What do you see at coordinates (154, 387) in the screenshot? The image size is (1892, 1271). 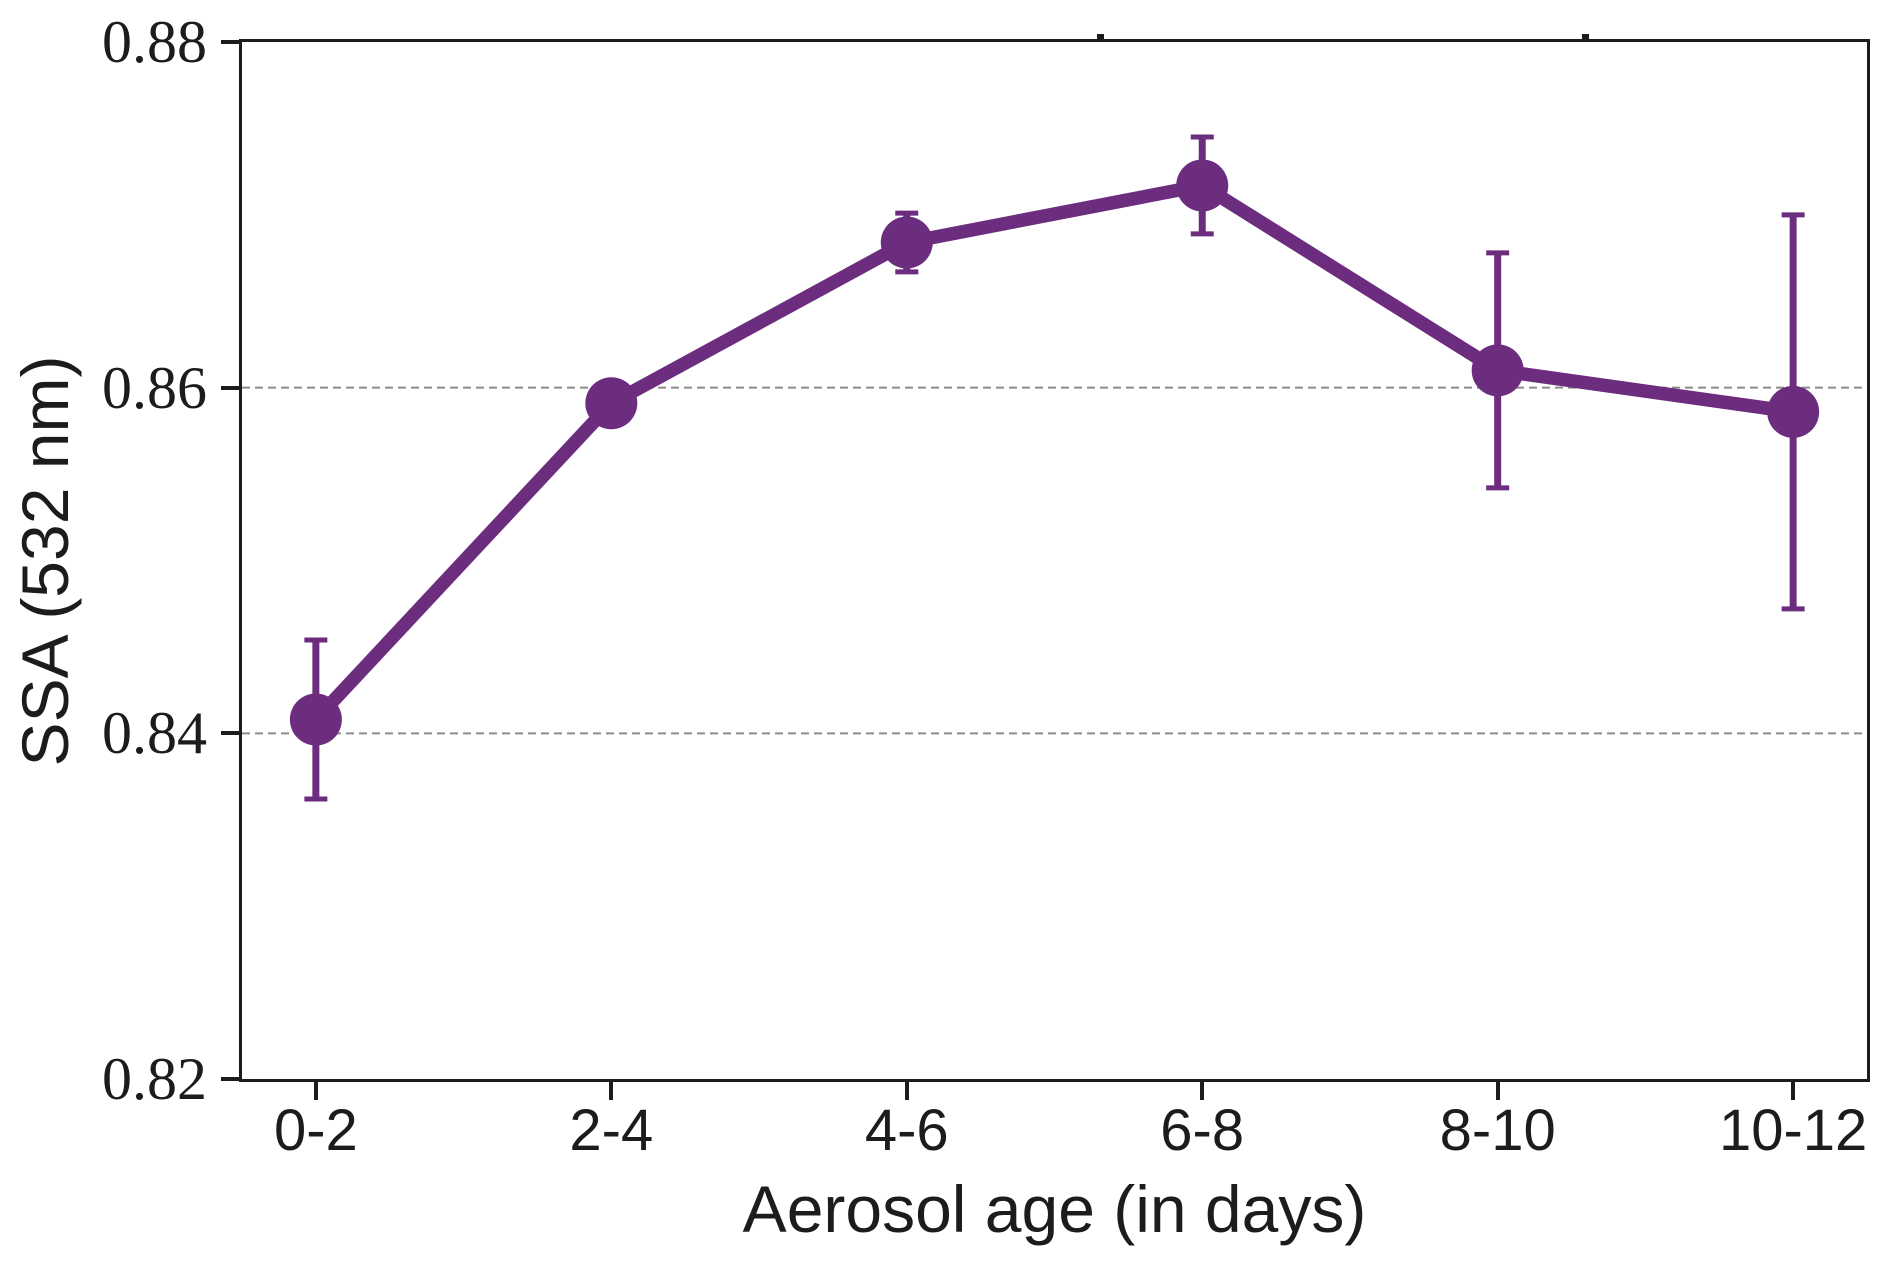 I see `y-tick-label: 0.86` at bounding box center [154, 387].